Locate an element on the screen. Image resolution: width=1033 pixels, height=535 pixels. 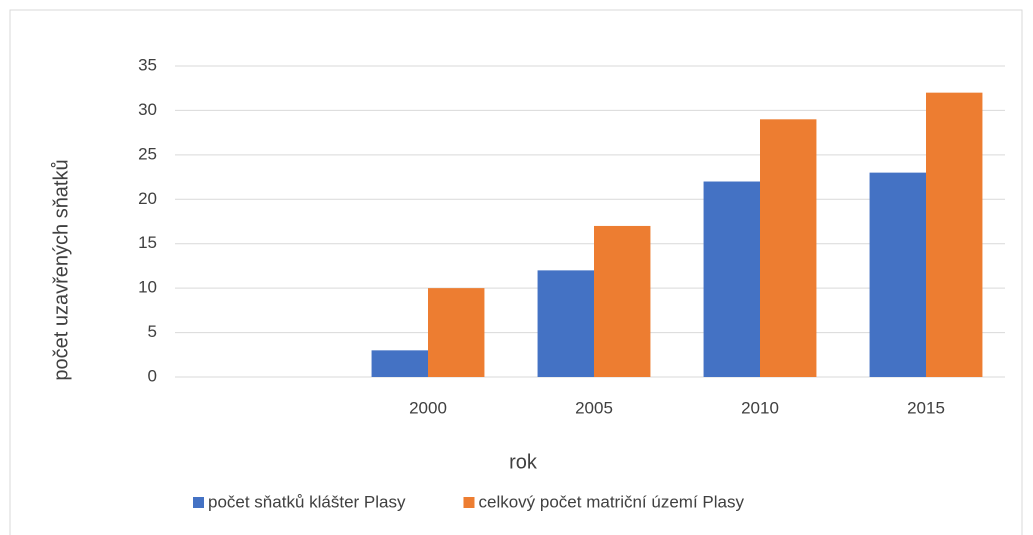
y-axis-title: počet uzavřených sňatků is located at coordinates (61, 269).